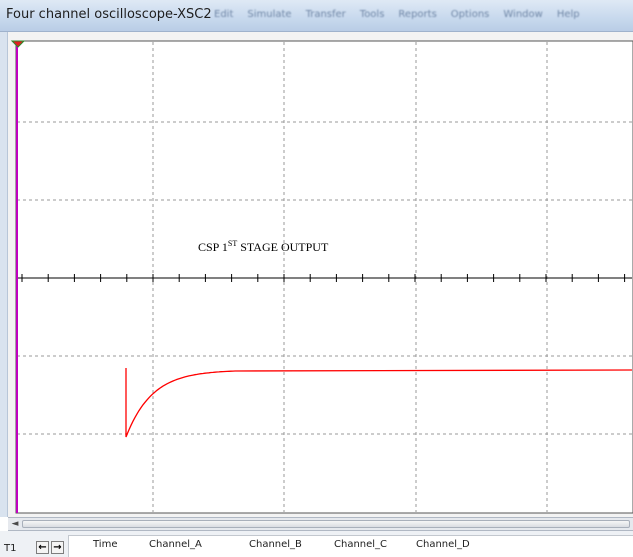 This screenshot has width=633, height=557. Describe the element at coordinates (232, 243) in the screenshot. I see `annotation-superscript: ST` at that location.